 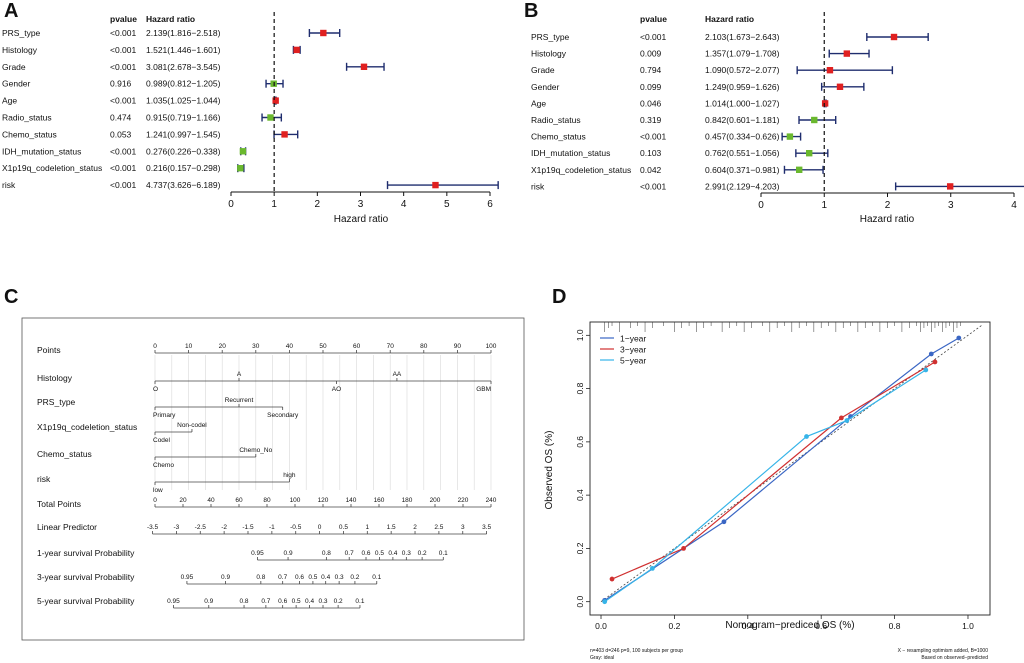 What do you see at coordinates (748, 626) in the screenshot?
I see `x-tick-label: 0.4` at bounding box center [748, 626].